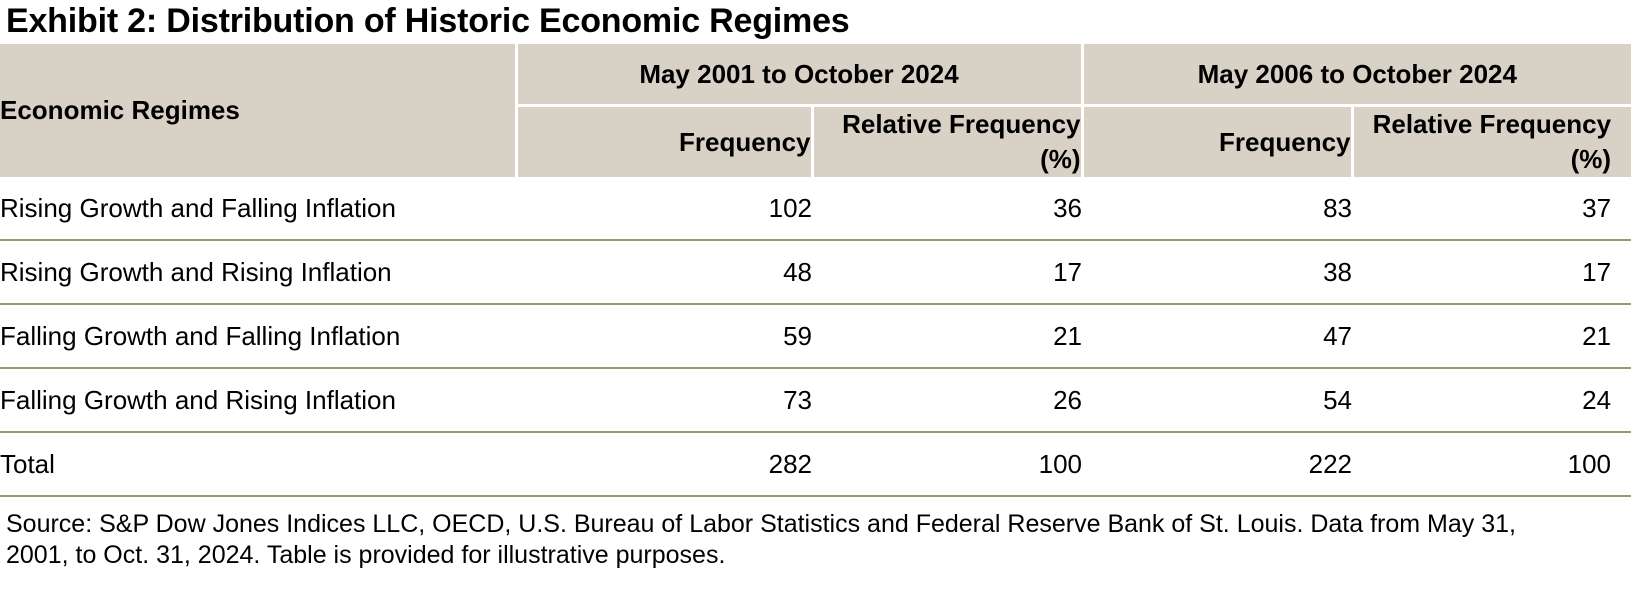 Image resolution: width=1631 pixels, height=591 pixels. I want to click on cell-frequency-2001: 102, so click(664, 209).